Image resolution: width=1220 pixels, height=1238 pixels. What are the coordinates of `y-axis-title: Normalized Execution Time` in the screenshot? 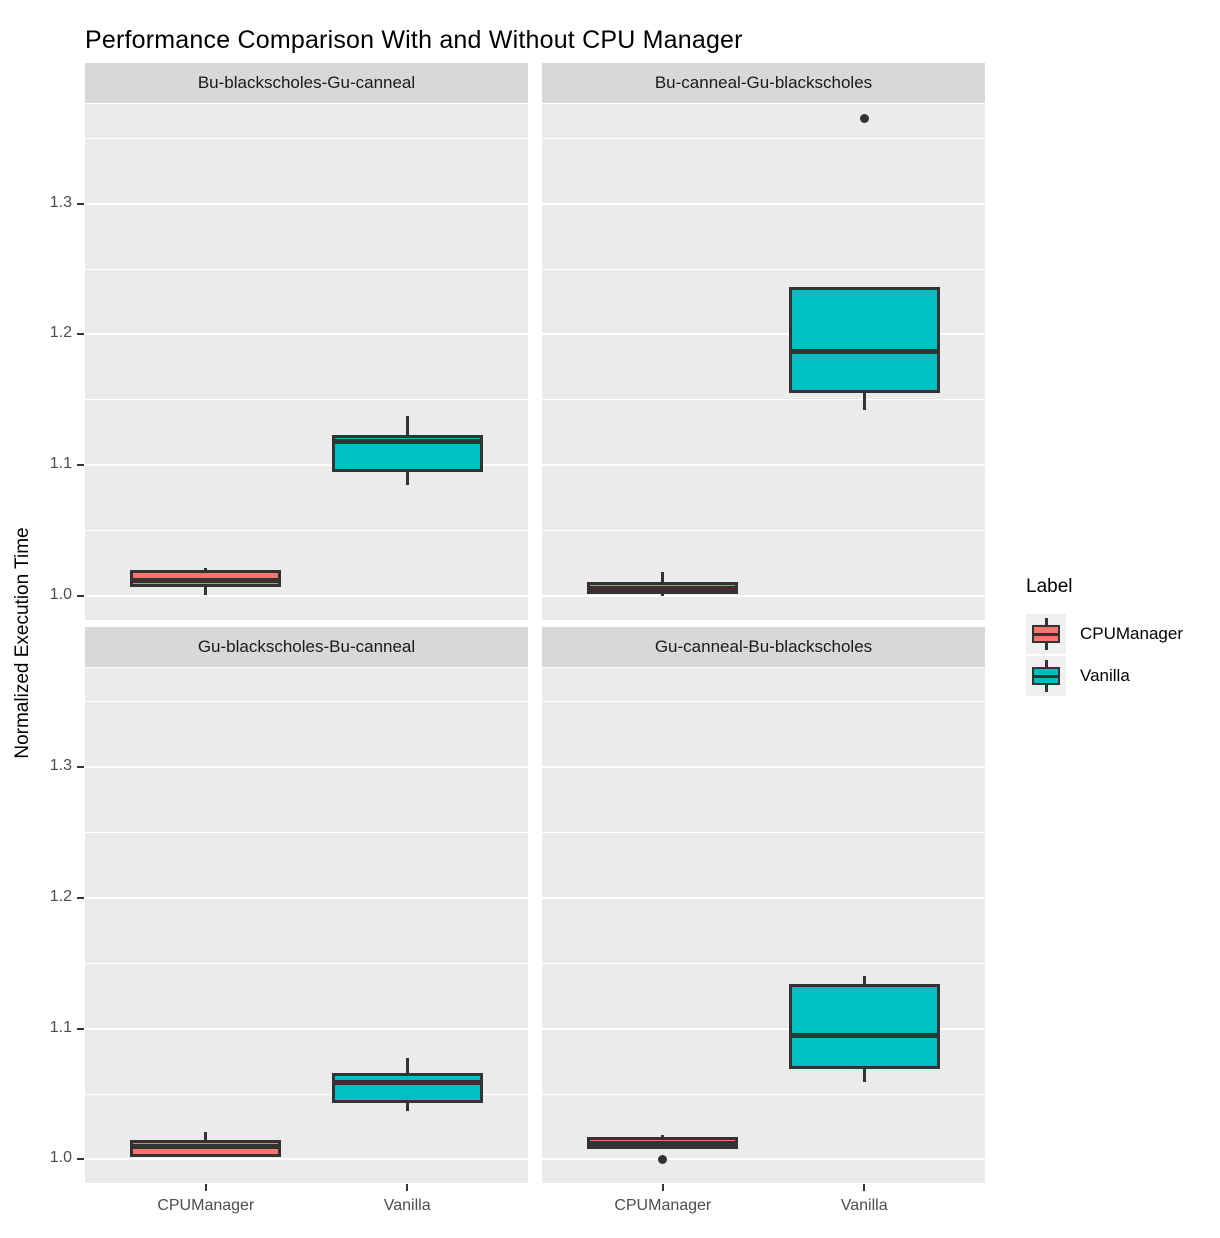 It's located at (22, 643).